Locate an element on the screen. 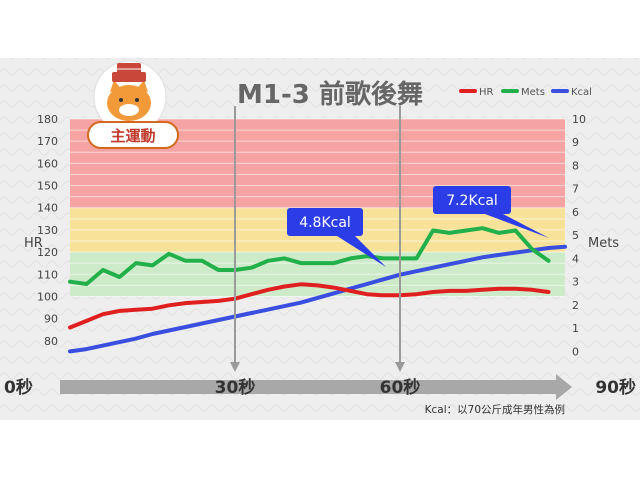  legend-entry: Kcal is located at coordinates (581, 92).